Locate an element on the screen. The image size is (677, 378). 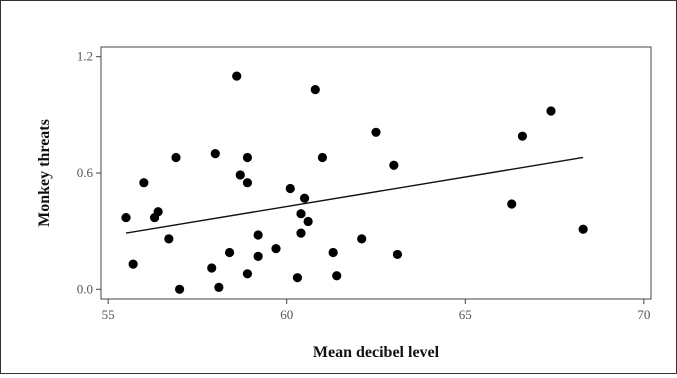
x-tick-label: 55 is located at coordinates (108, 314).